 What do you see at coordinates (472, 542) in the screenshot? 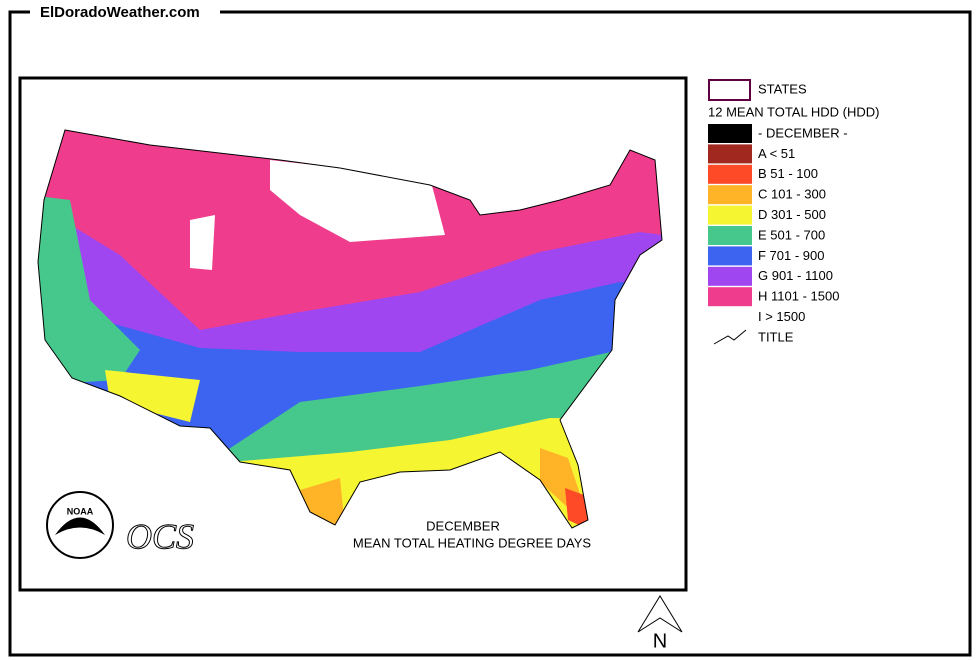
I see `map-subtitle: MEAN TOTAL HEATING DEGREE DAYS` at bounding box center [472, 542].